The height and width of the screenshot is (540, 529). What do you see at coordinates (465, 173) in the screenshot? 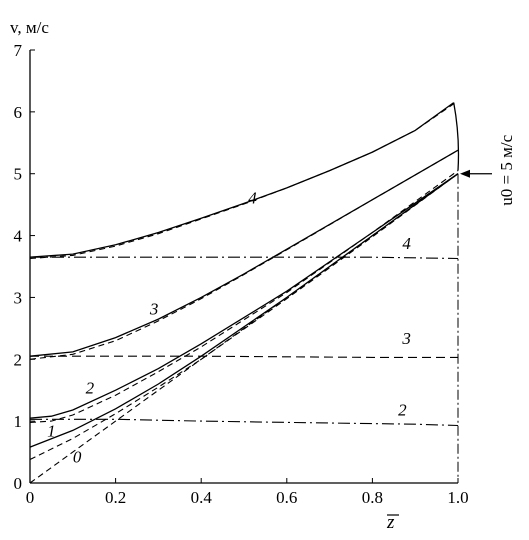
I see `u0-arrow-head` at bounding box center [465, 173].